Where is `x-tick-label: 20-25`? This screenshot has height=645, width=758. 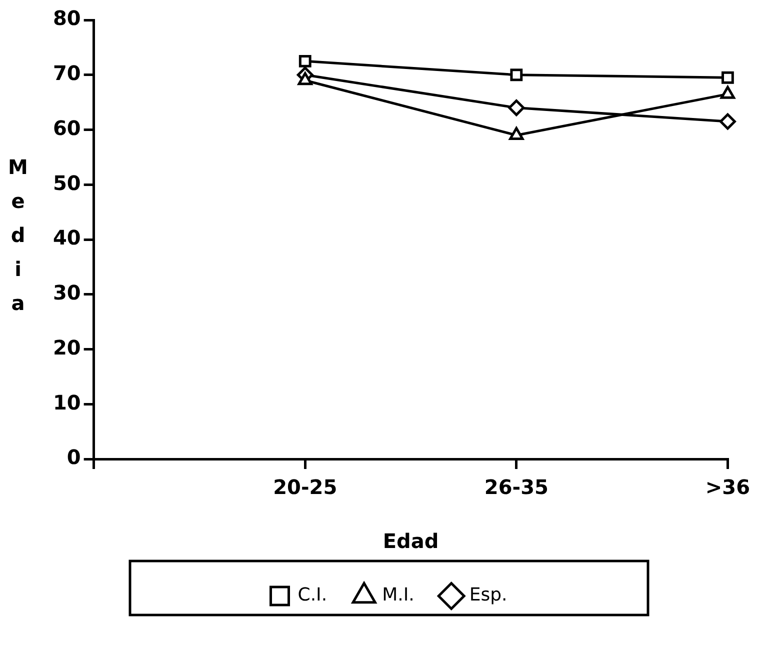 x-tick-label: 20-25 is located at coordinates (305, 487).